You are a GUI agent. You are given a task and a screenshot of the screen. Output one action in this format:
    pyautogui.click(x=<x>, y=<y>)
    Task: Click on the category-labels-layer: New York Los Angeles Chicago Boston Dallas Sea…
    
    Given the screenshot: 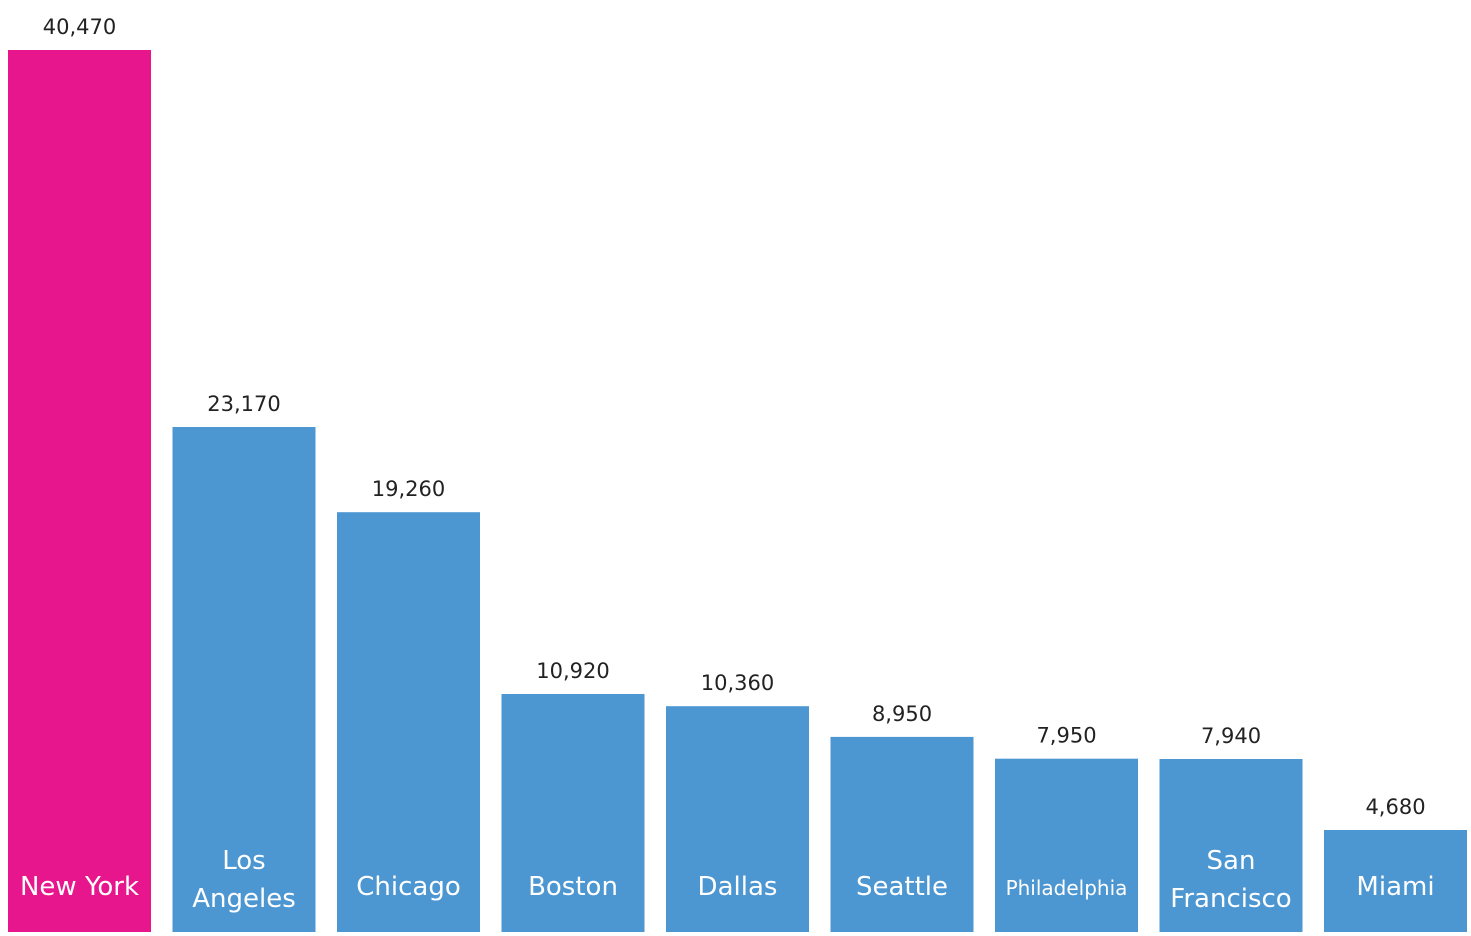 What is the action you would take?
    pyautogui.click(x=727, y=880)
    